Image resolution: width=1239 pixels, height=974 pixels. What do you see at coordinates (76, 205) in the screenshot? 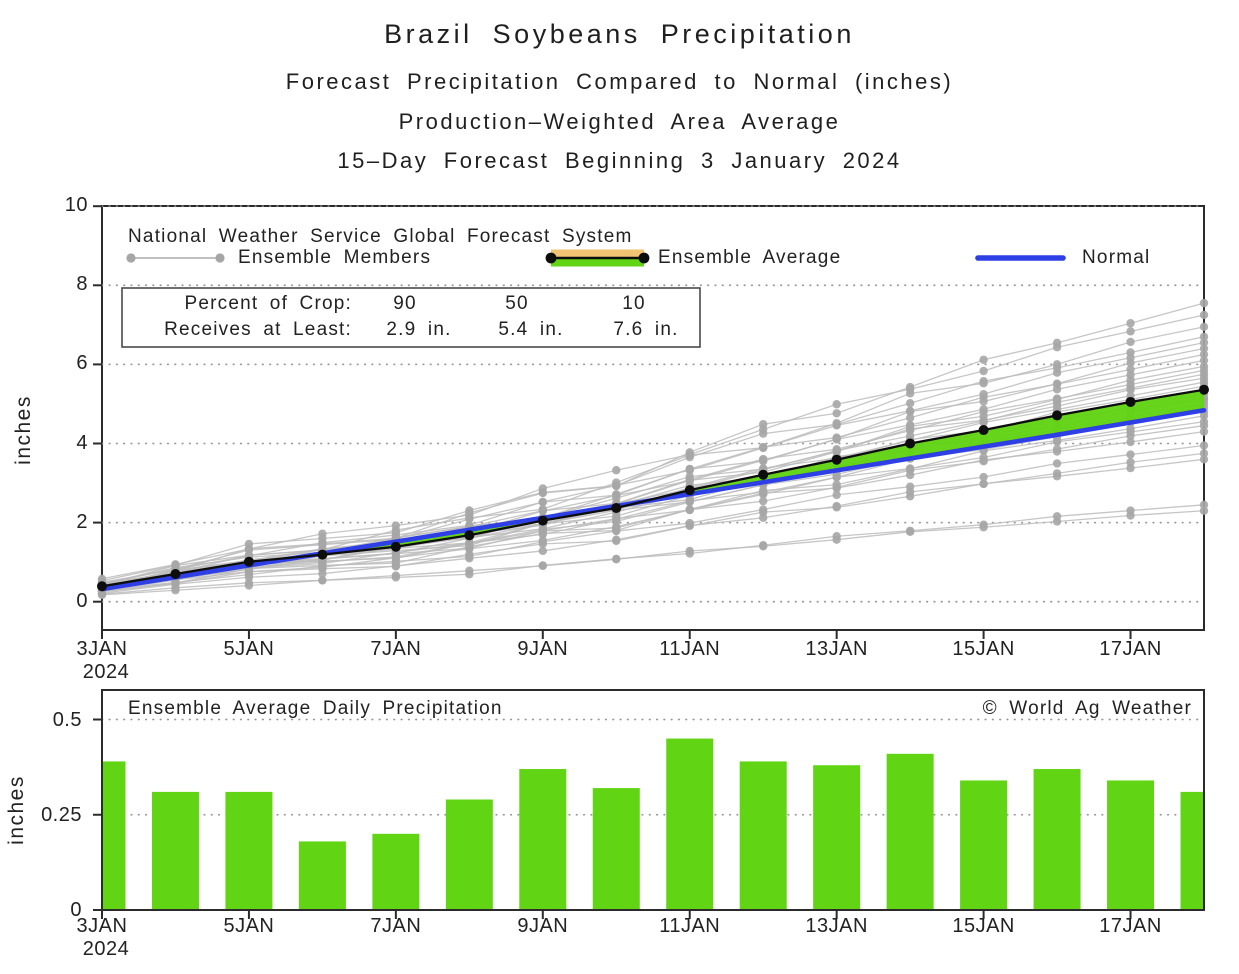
I see `top-ytick-label: 10` at bounding box center [76, 205].